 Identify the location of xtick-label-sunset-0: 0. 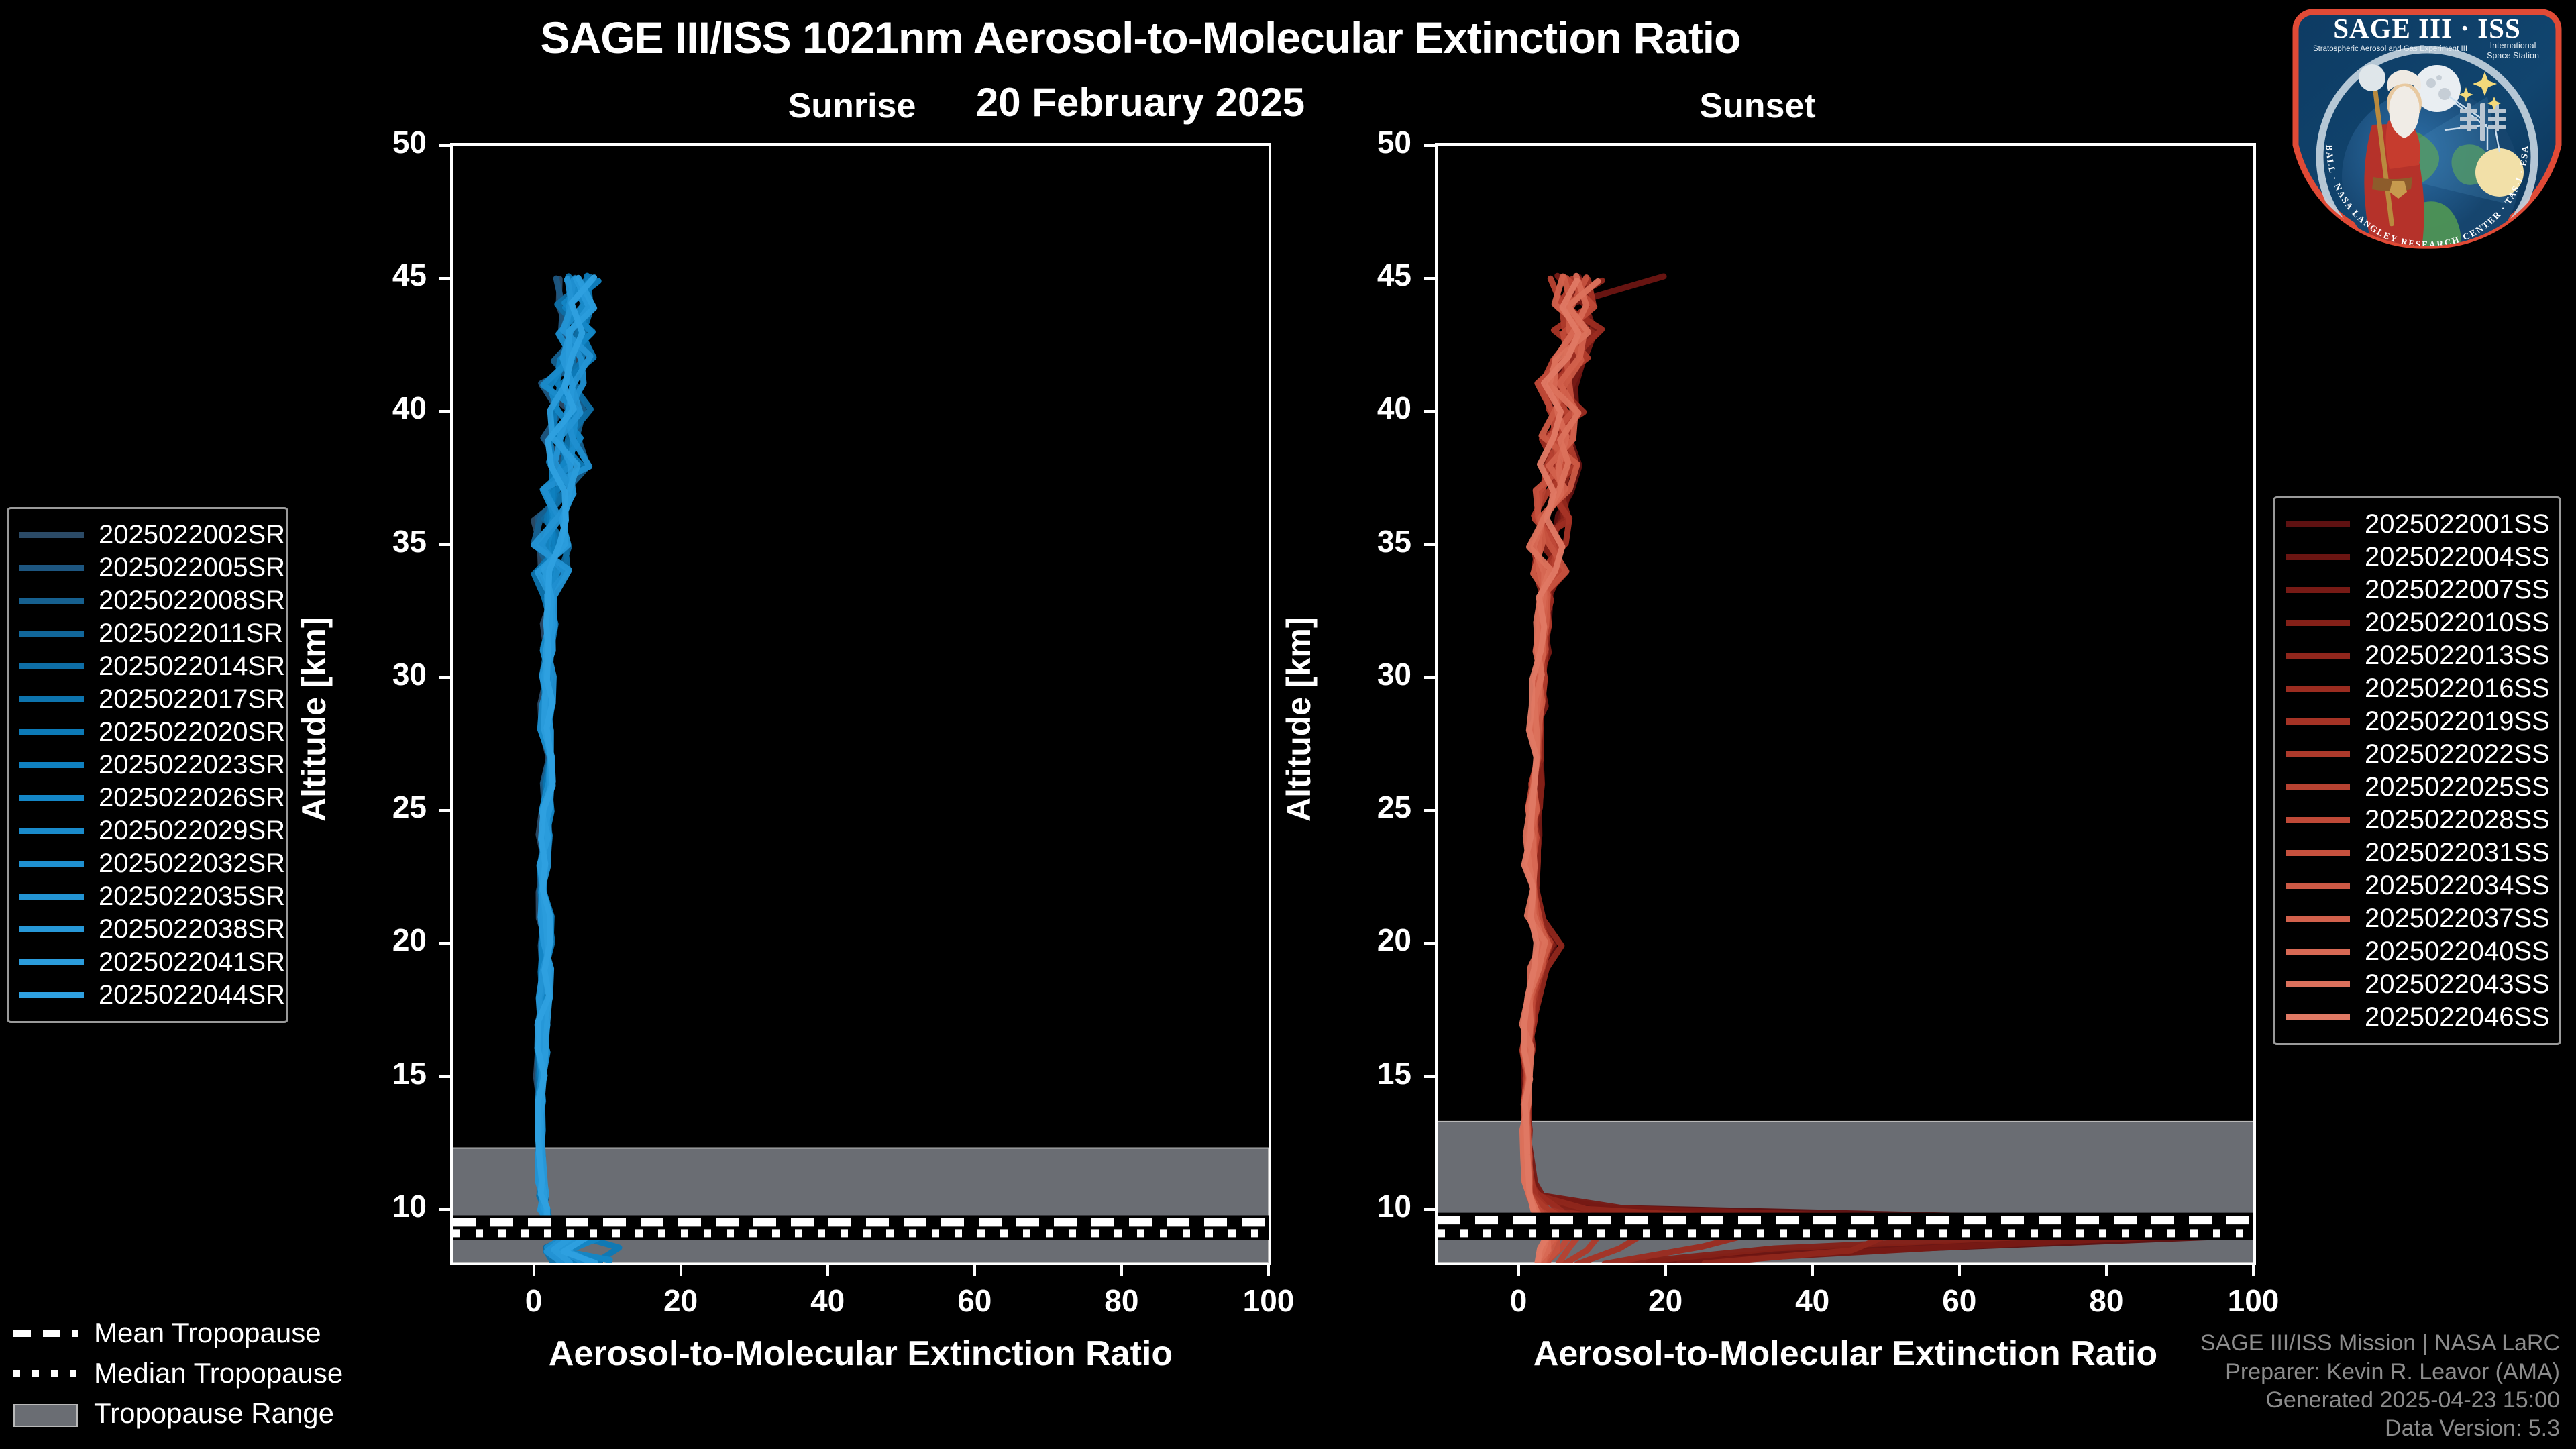
(1518, 1300).